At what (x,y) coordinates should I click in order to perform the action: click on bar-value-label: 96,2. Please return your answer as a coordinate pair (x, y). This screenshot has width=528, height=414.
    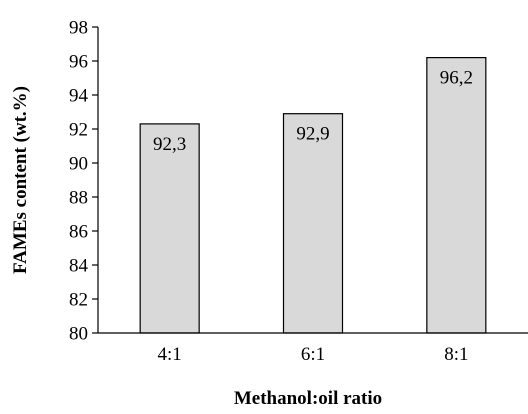
    Looking at the image, I should click on (456, 78).